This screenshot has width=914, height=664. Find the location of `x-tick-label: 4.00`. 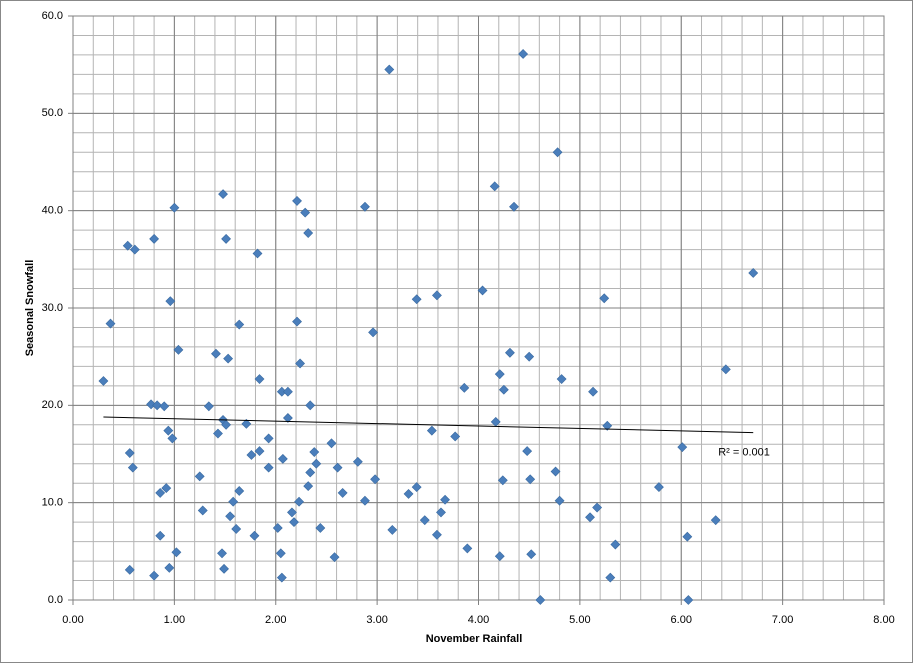

x-tick-label: 4.00 is located at coordinates (478, 620).